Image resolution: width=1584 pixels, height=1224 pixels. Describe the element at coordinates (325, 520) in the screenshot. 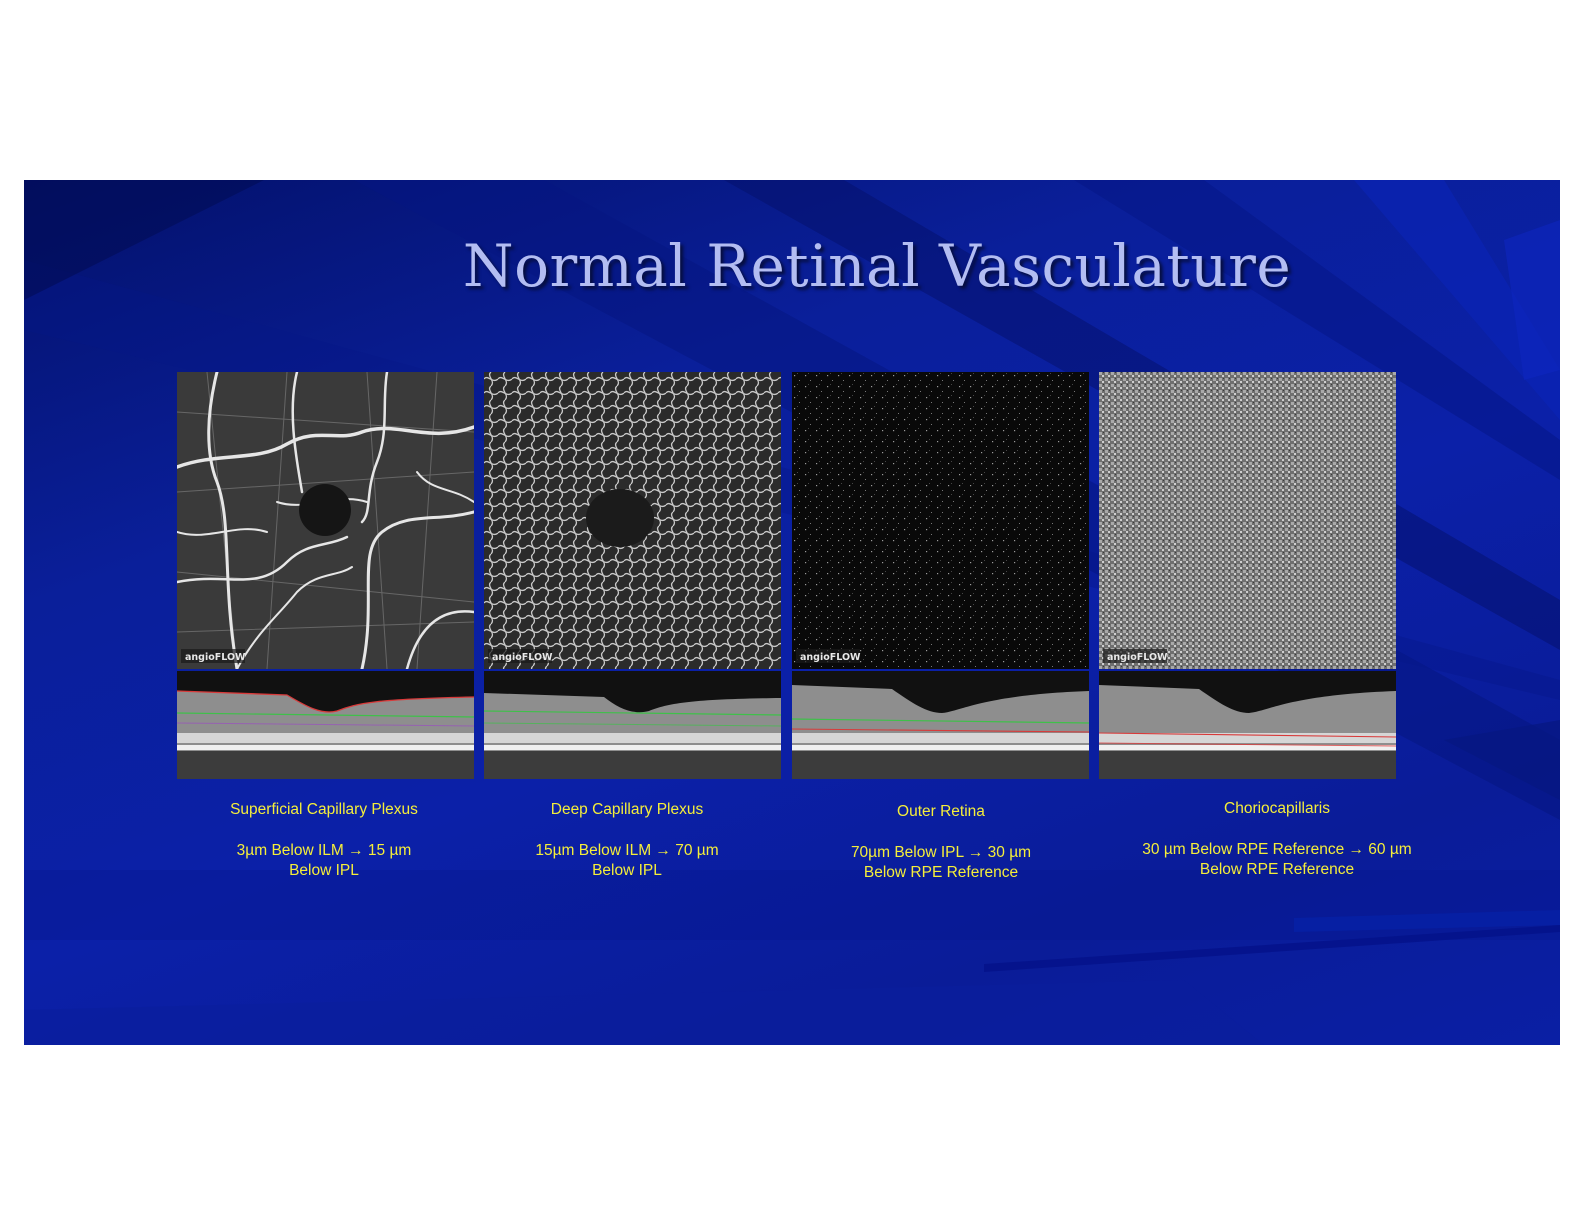

I see `angiogram-superficial: angioFLOW` at that location.